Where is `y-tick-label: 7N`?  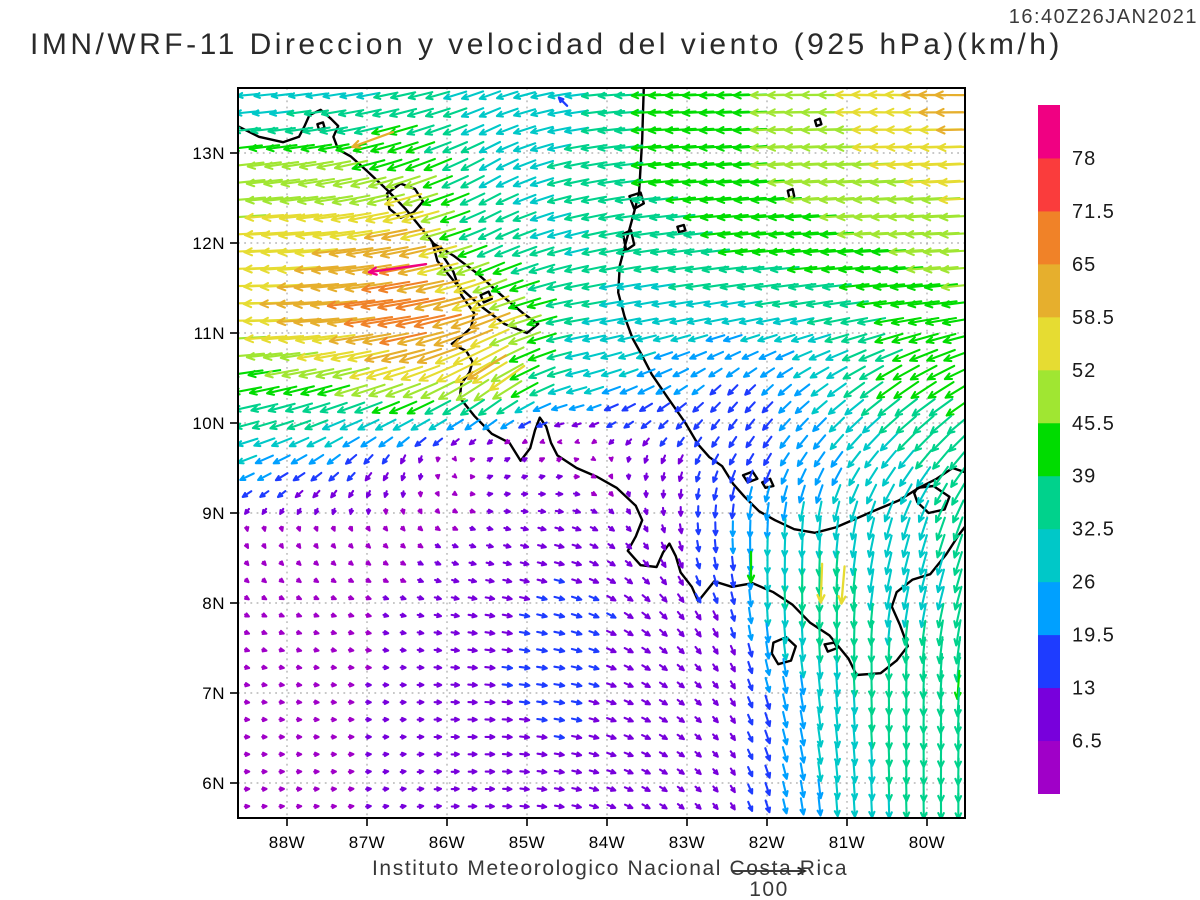 y-tick-label: 7N is located at coordinates (213, 693).